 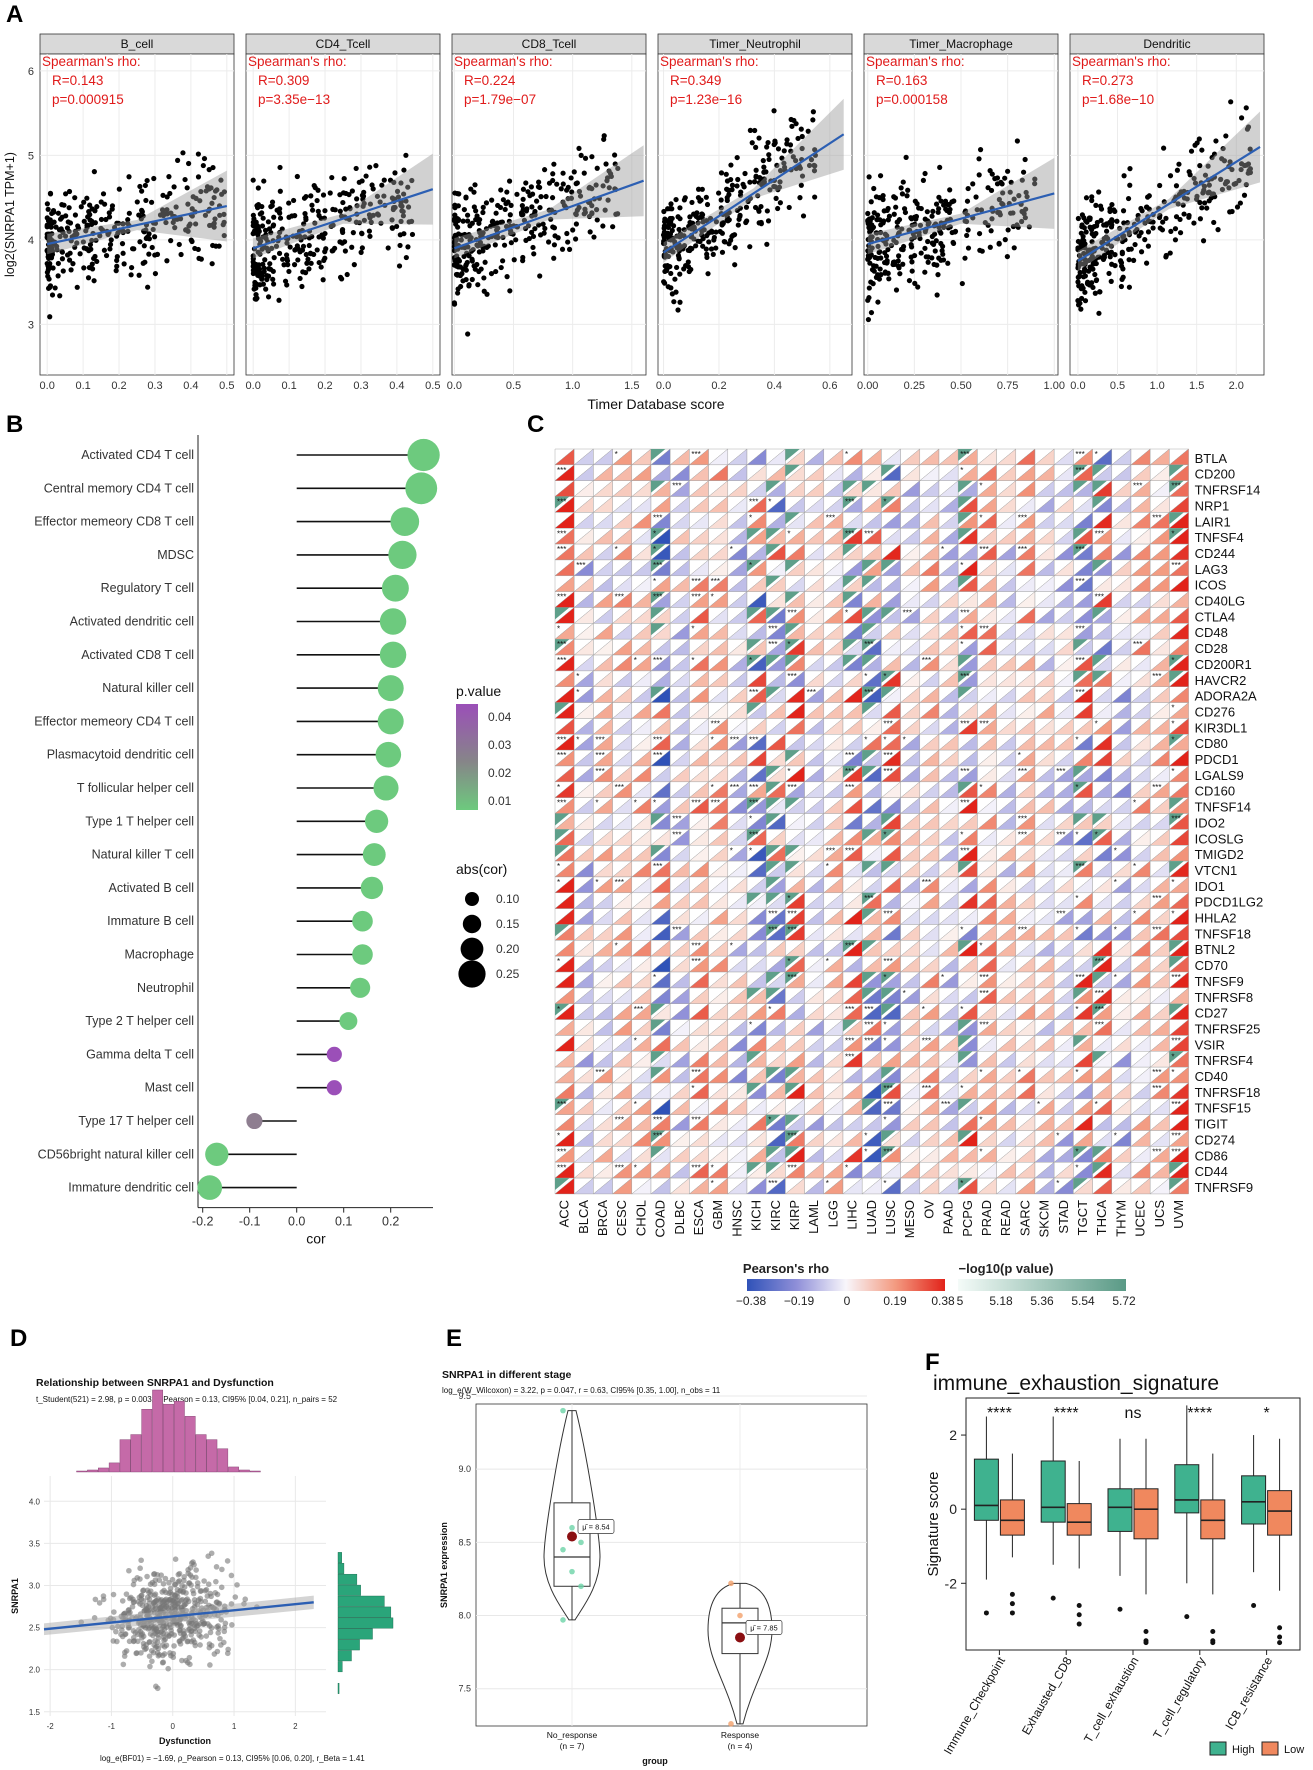 What do you see at coordinates (1117, 386) in the screenshot?
I see `x-tick-label: 0.5` at bounding box center [1117, 386].